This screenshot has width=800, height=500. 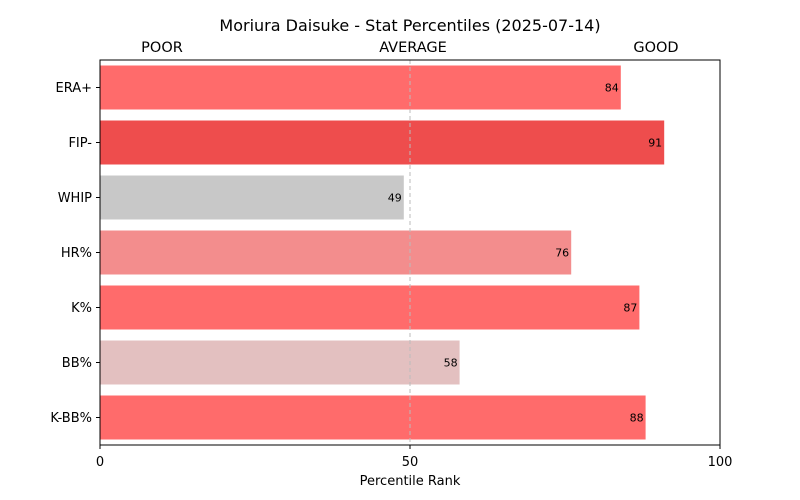 What do you see at coordinates (451, 363) in the screenshot?
I see `value-label: 58` at bounding box center [451, 363].